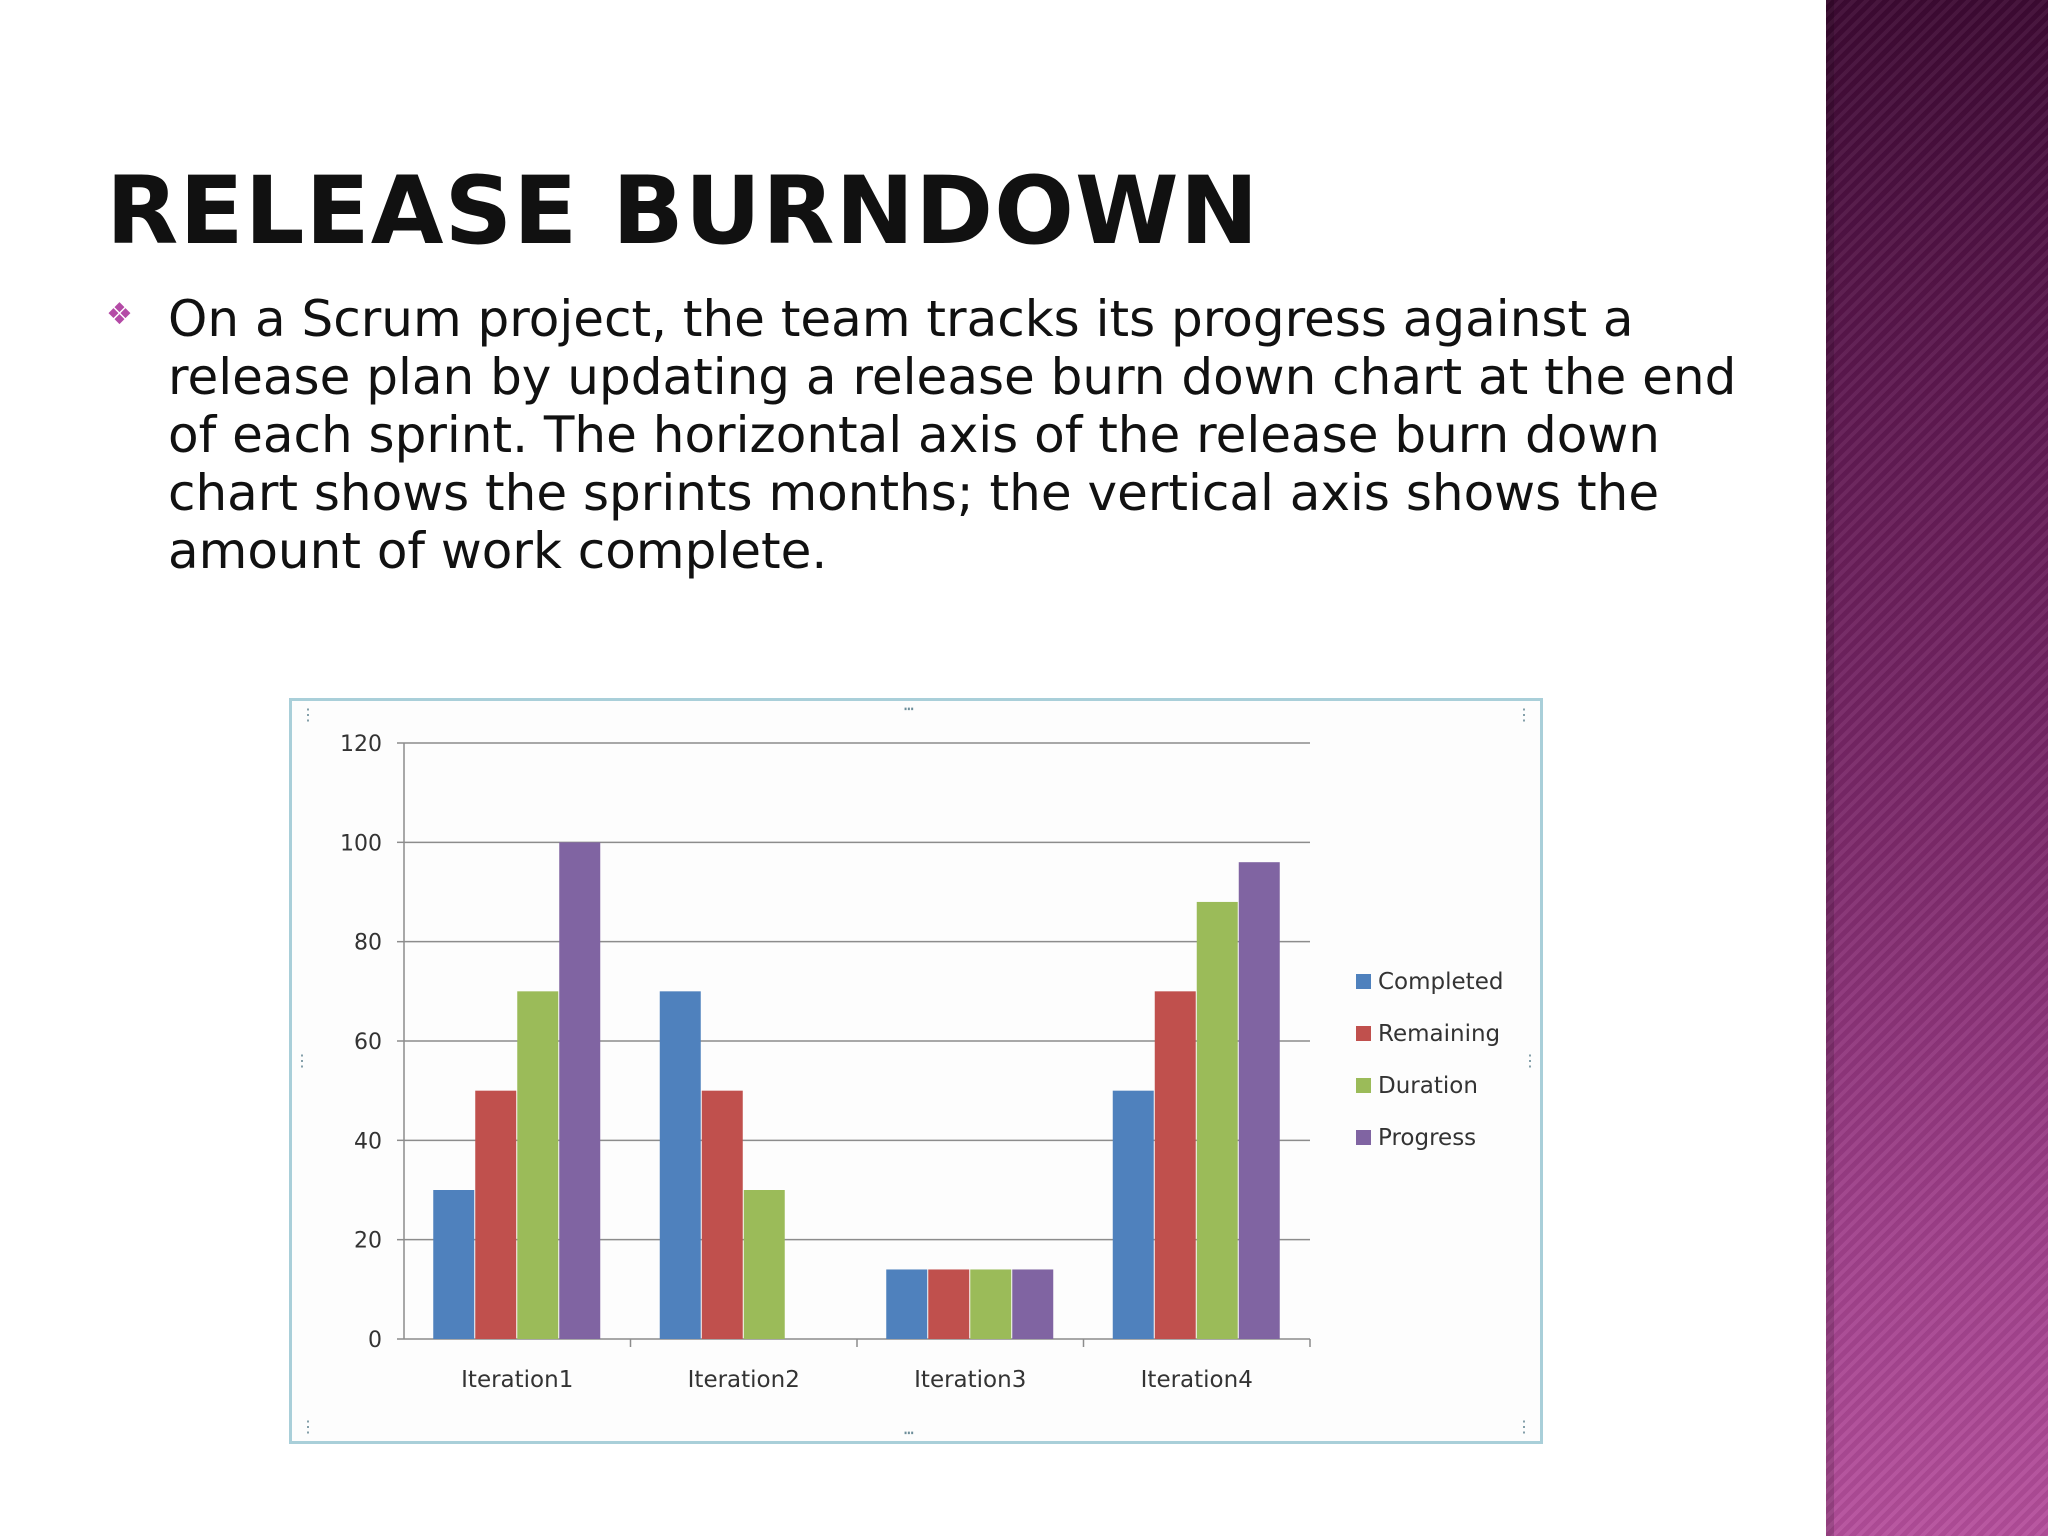 The height and width of the screenshot is (1536, 2048). Describe the element at coordinates (538, 1165) in the screenshot. I see `bar-duration-iteration1` at that location.